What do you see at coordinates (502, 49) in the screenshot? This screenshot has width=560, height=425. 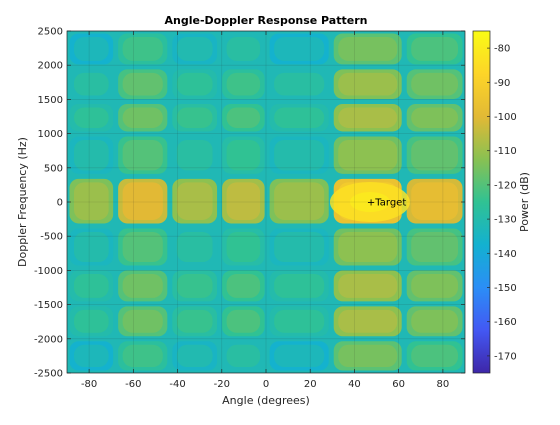 I see `colorbar-tick-label: -80` at bounding box center [502, 49].